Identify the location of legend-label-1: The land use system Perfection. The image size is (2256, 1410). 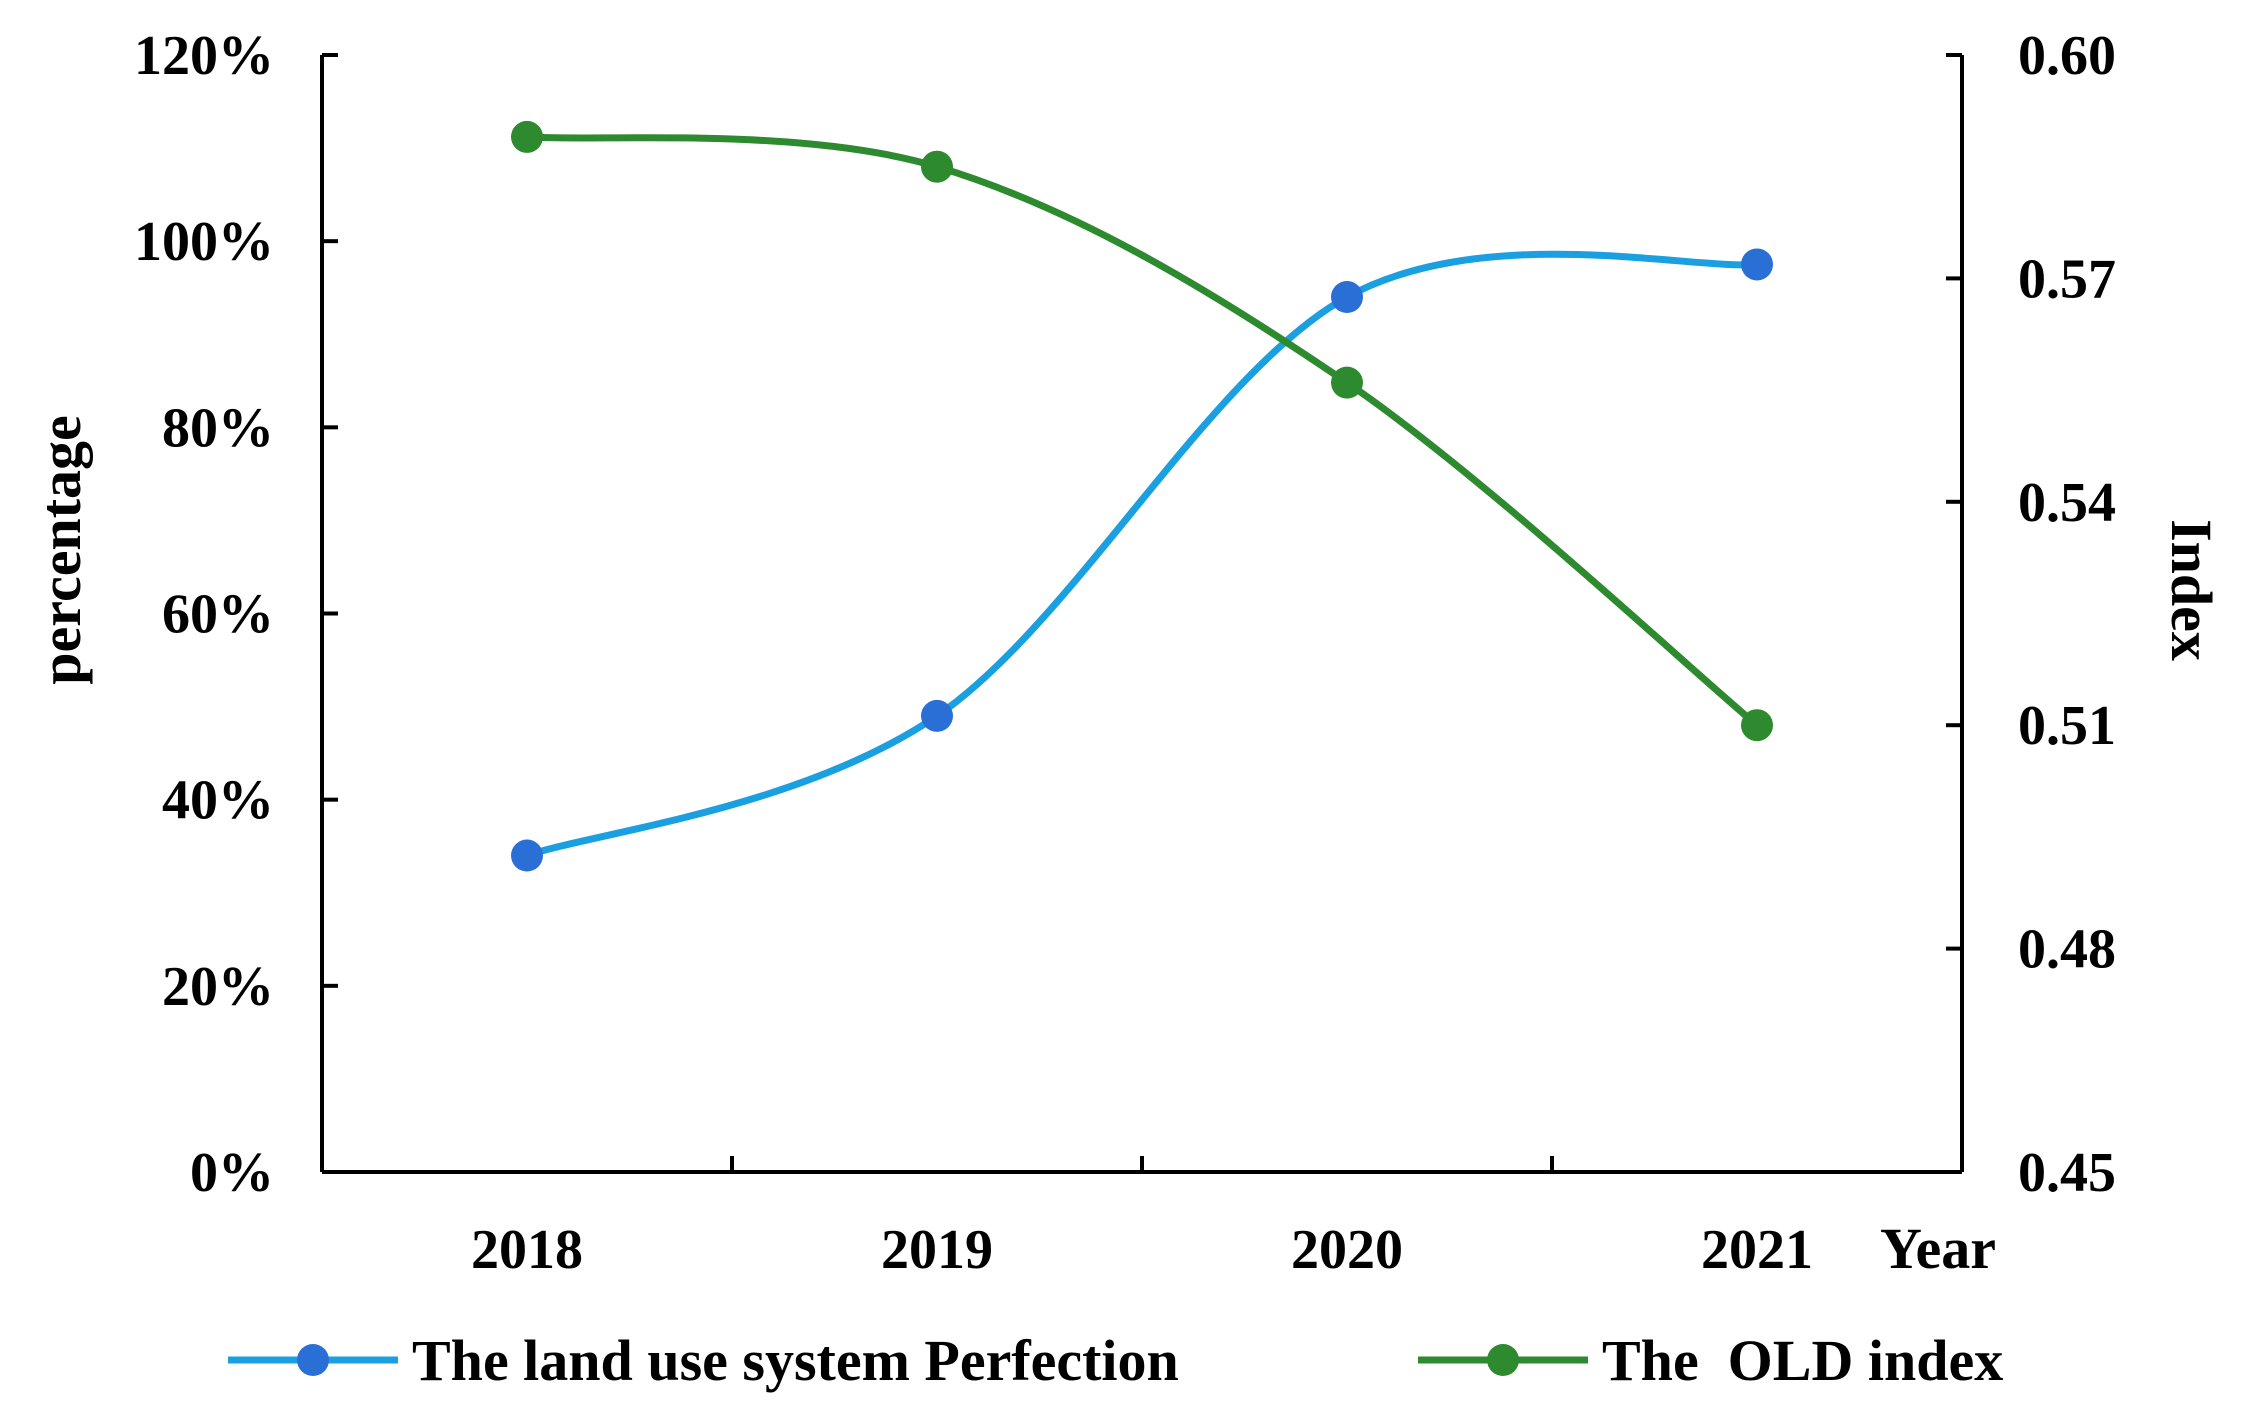
(795, 1360).